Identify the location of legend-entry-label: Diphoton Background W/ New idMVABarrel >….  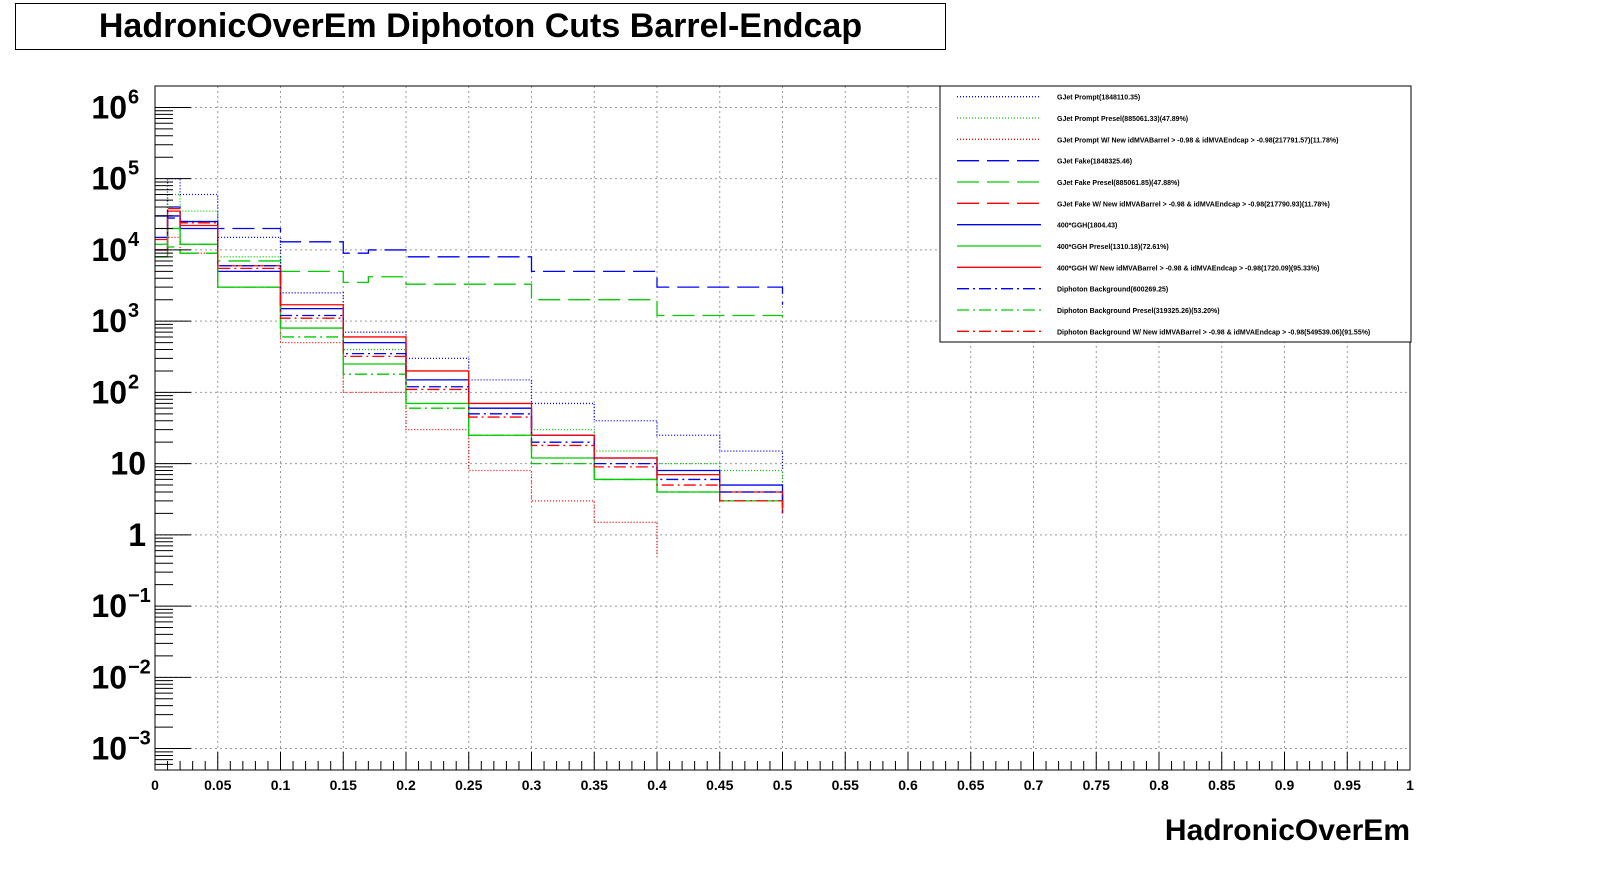
(1213, 332).